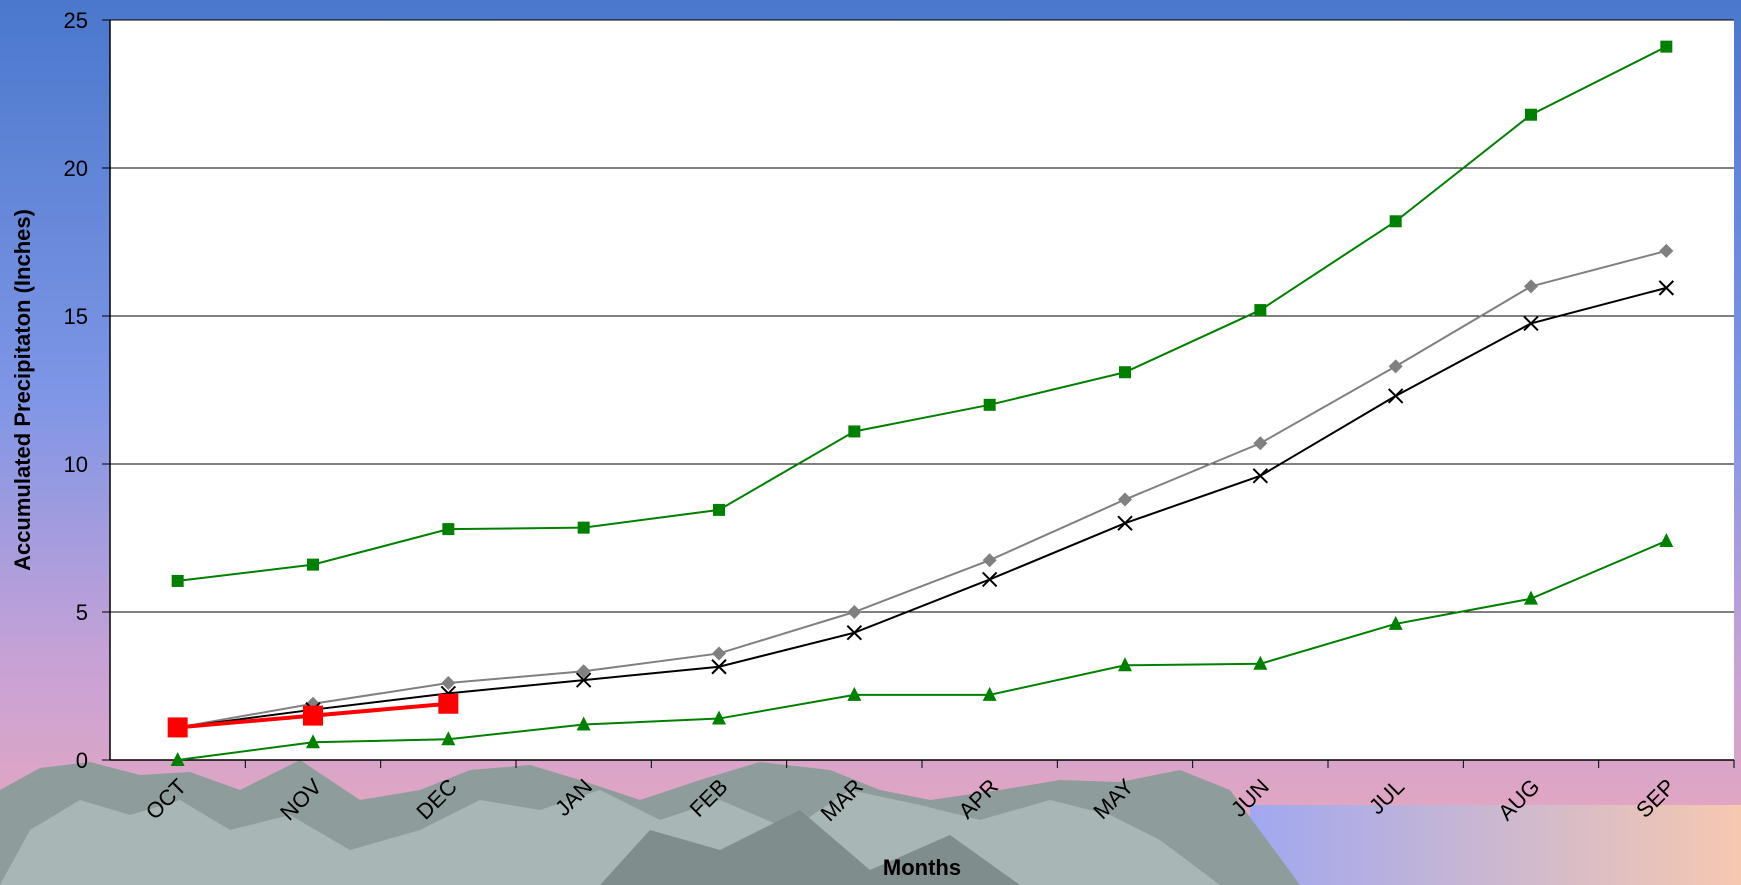 This screenshot has width=1741, height=885. I want to click on y-tick-label: 5, so click(82, 612).